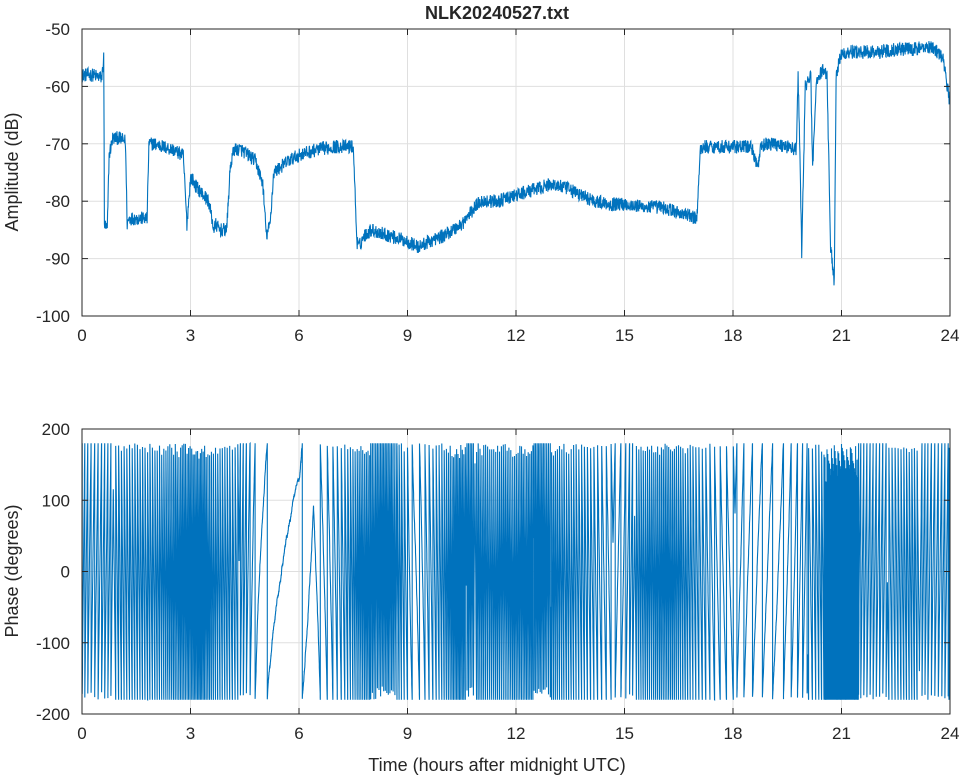 The width and height of the screenshot is (964, 778). Describe the element at coordinates (516, 335) in the screenshot. I see `amplitude-x-tick-label: 12` at that location.